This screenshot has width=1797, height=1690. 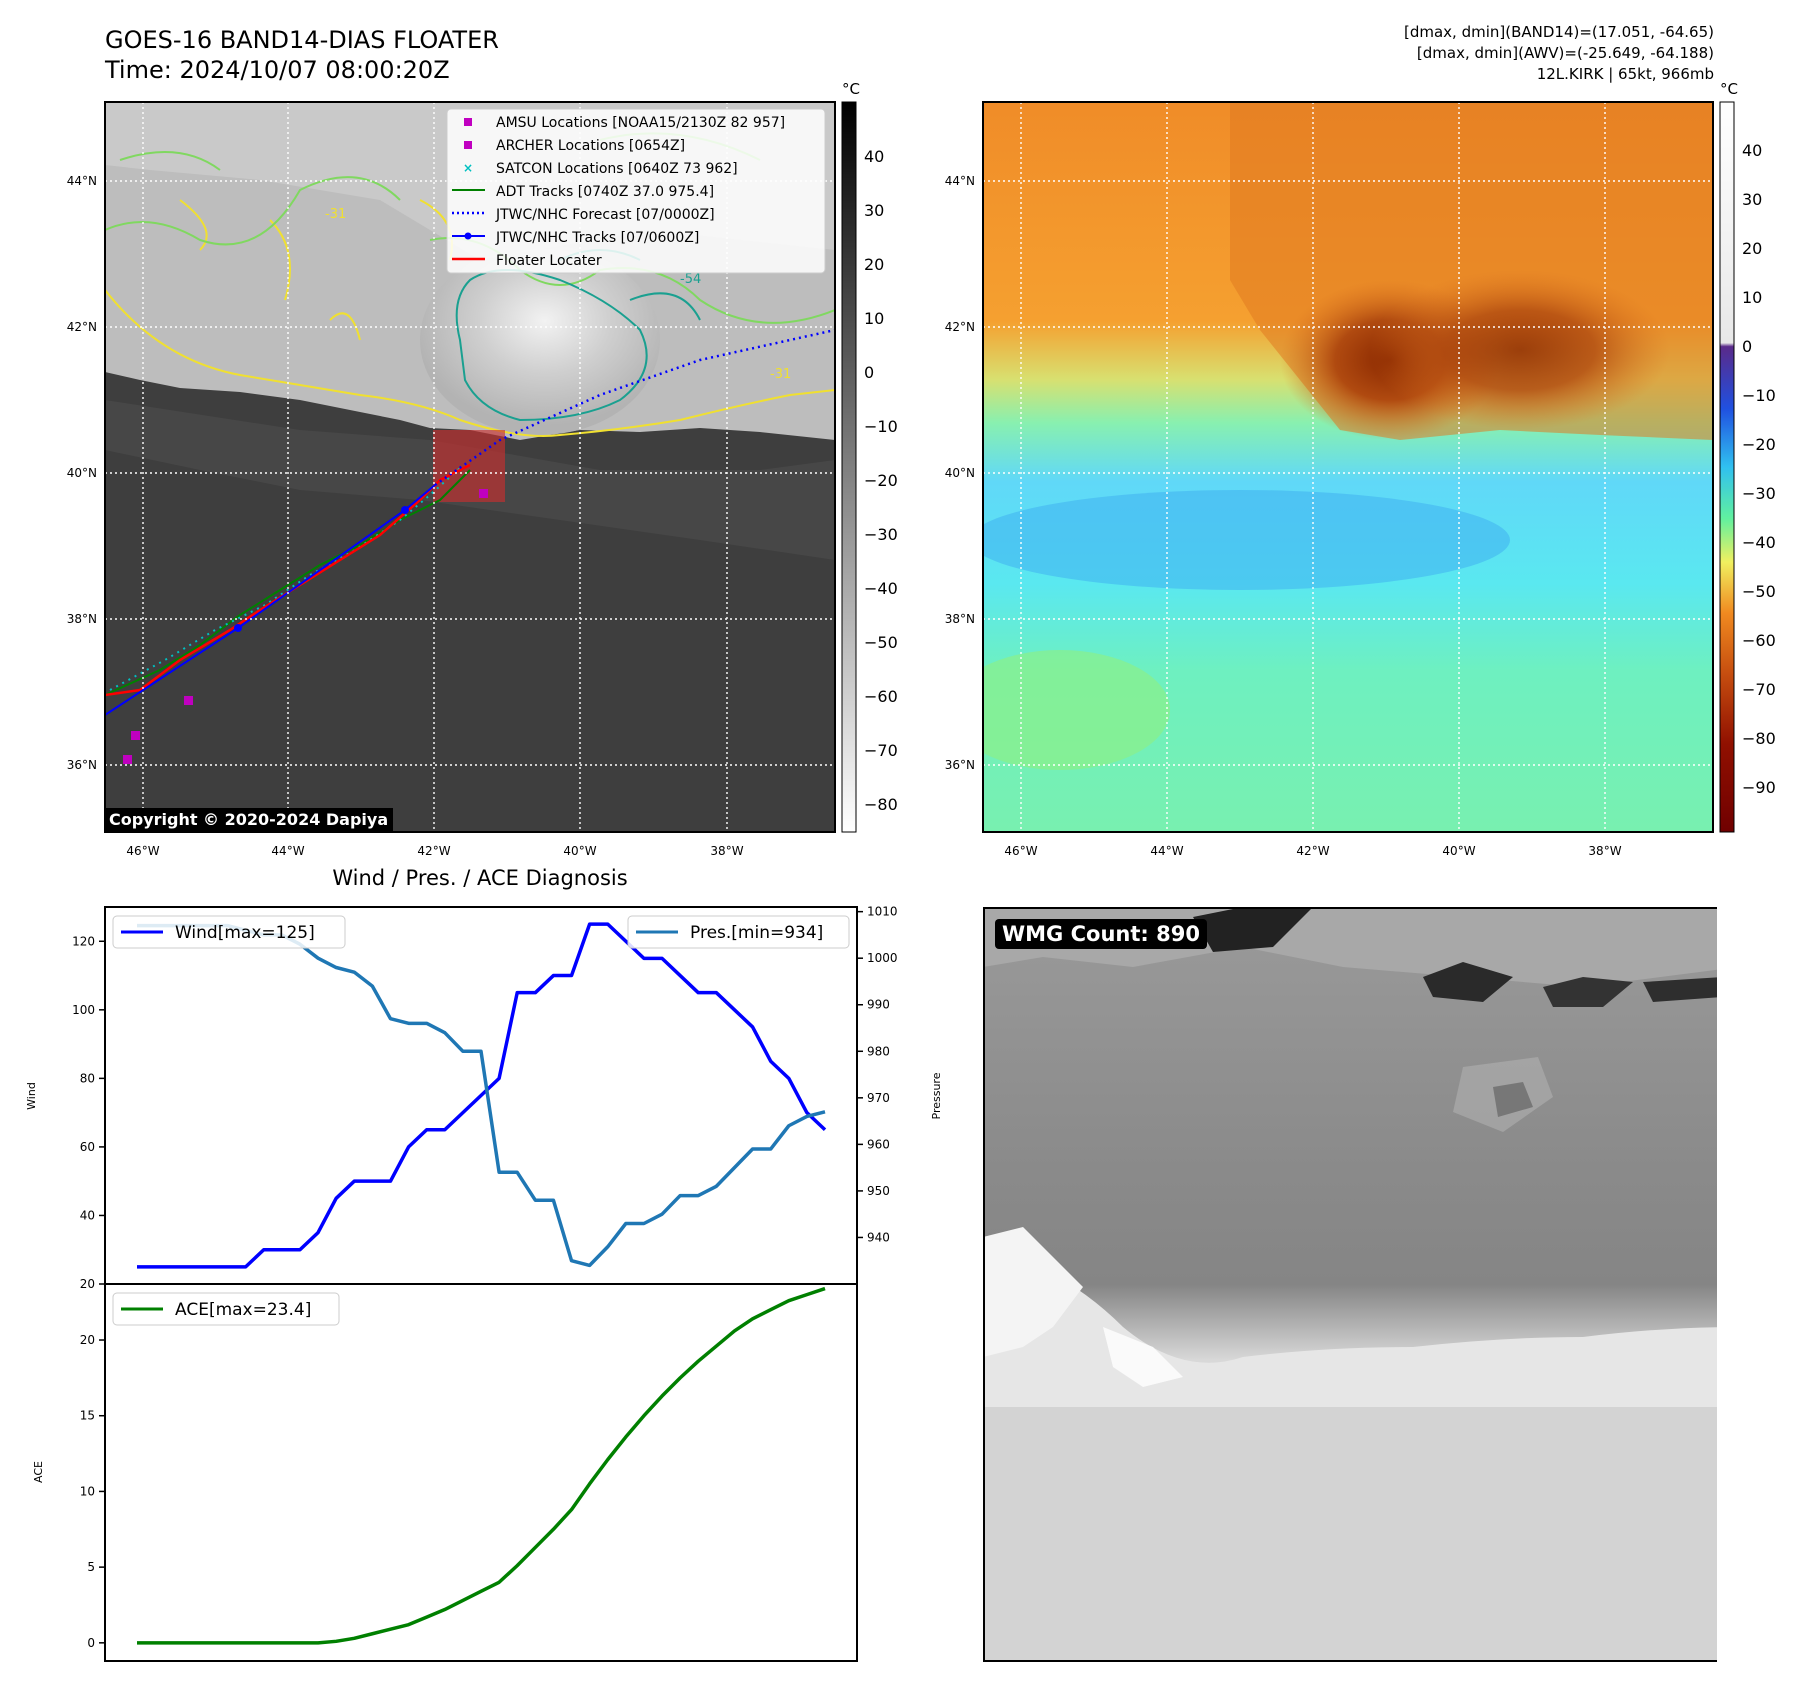 What do you see at coordinates (849, 467) in the screenshot?
I see `ir-colorbar` at bounding box center [849, 467].